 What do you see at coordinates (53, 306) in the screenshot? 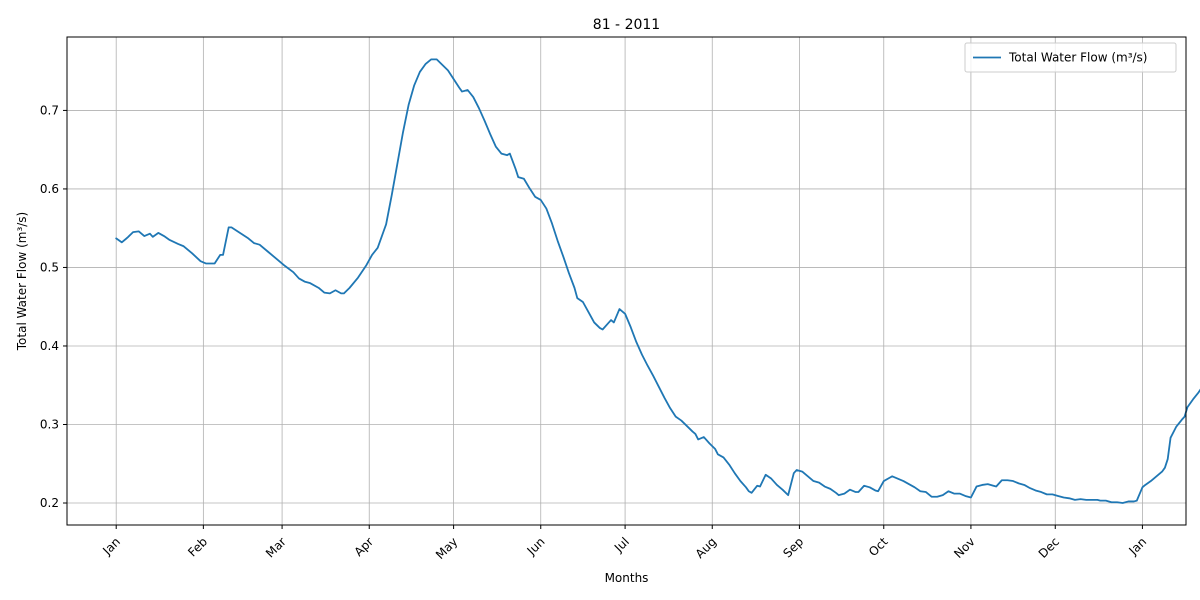
I see `y-axis-ticks: 0.2 0.3 0.4 0.5 0.6 0.7` at bounding box center [53, 306].